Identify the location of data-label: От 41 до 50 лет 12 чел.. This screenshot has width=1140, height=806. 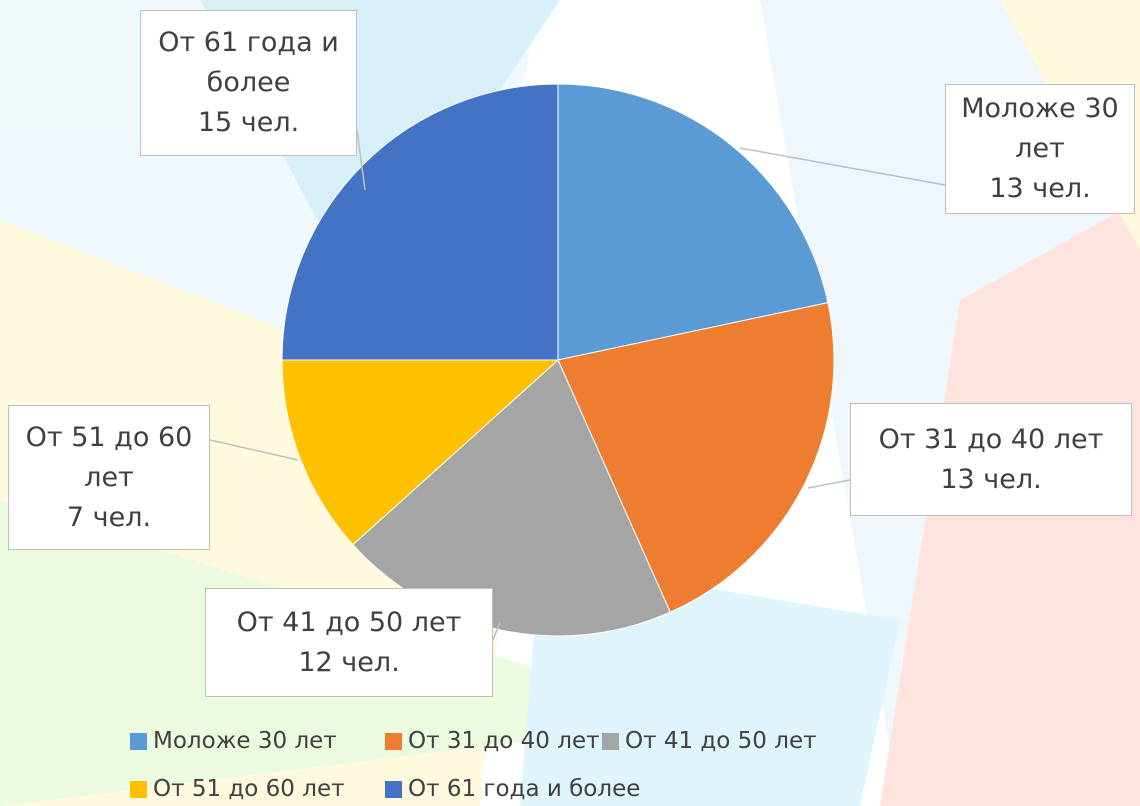
(349, 642).